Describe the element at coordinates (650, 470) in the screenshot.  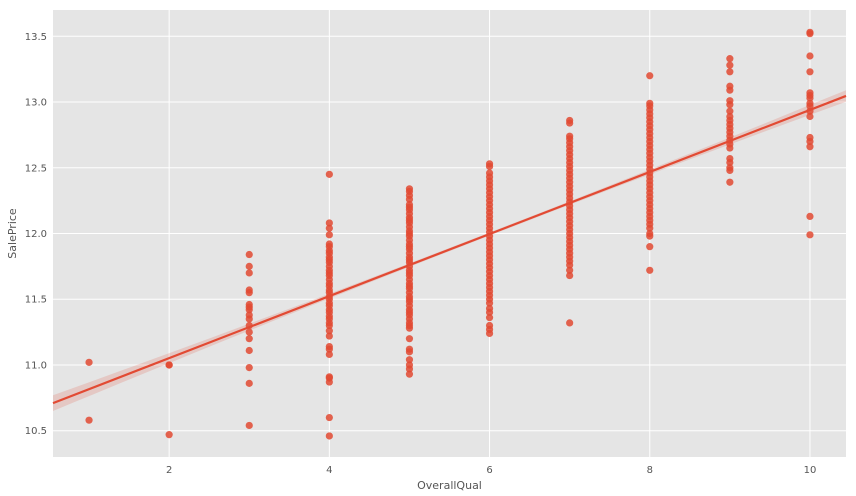
I see `x-tick-label: 8` at that location.